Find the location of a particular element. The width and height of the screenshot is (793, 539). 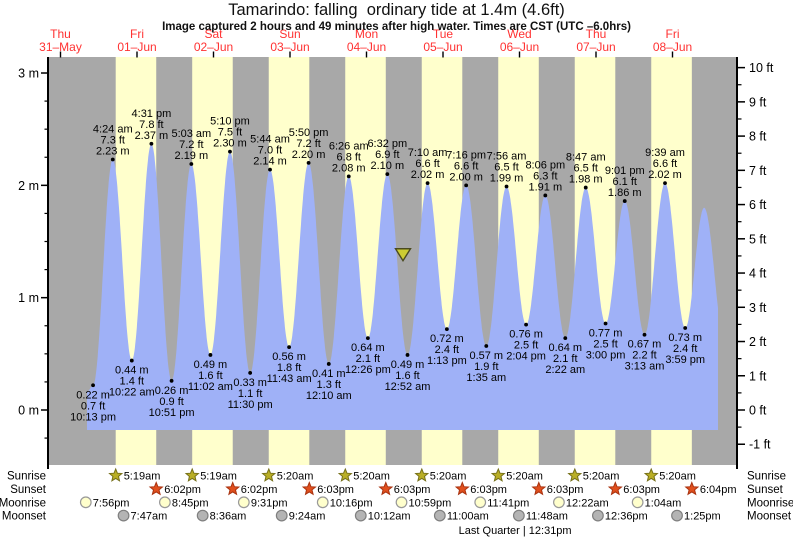

right-axis-tick-label: 4 ft is located at coordinates (758, 274).